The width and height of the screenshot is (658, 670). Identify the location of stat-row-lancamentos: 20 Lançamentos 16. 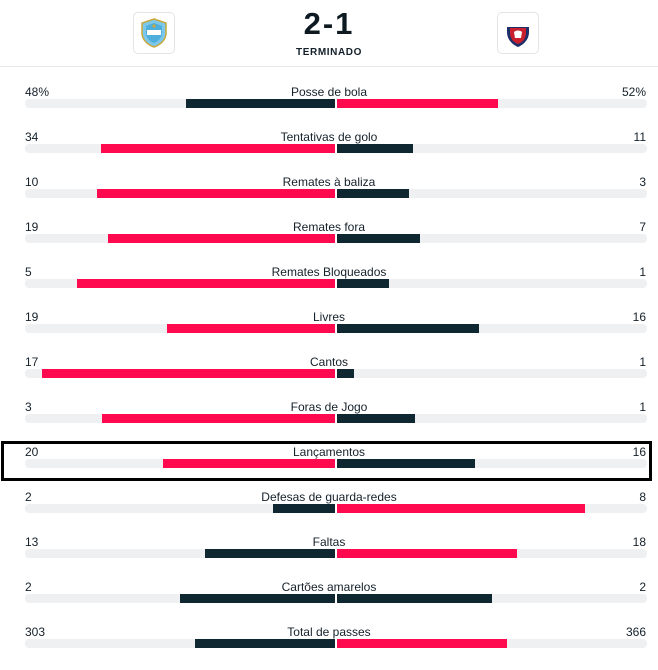
(329, 467).